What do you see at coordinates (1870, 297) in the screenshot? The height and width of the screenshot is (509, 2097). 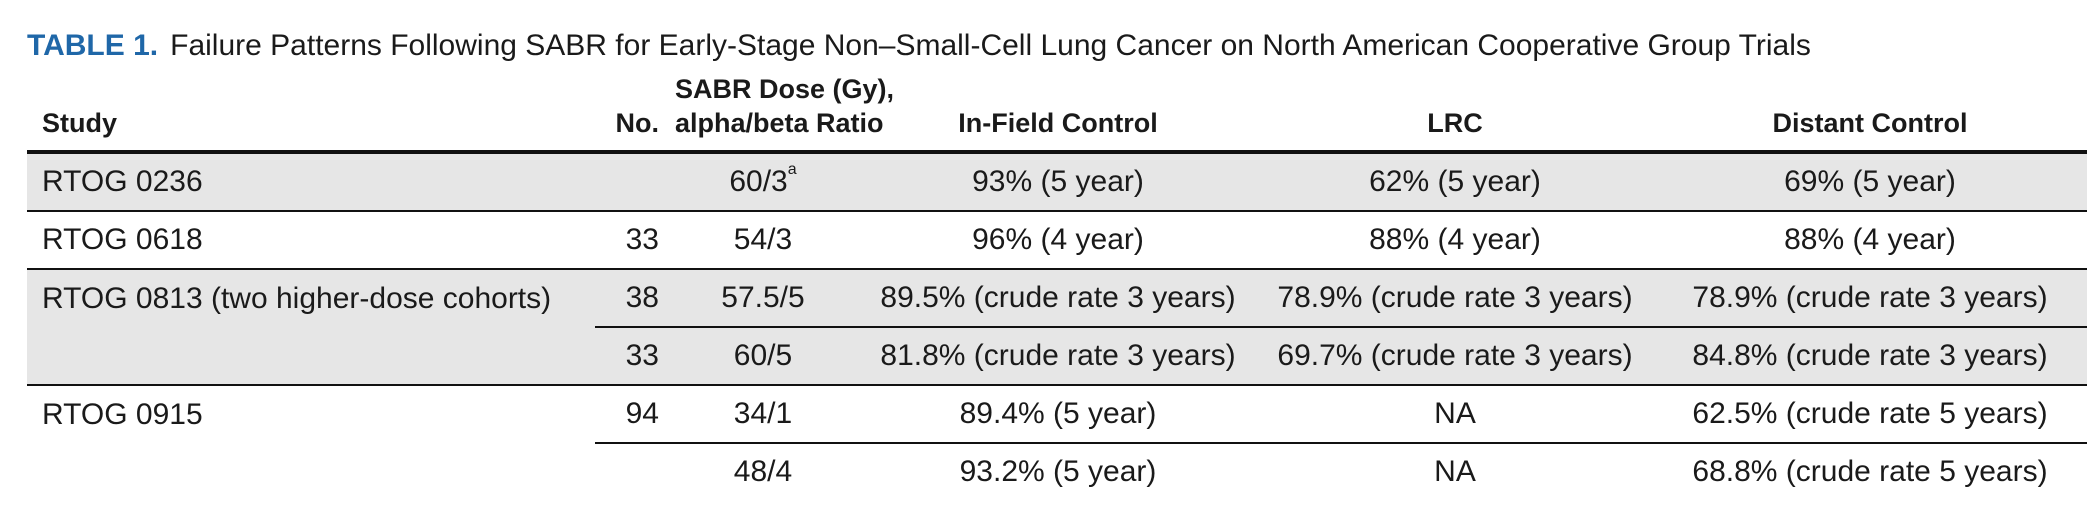 I see `cell-distant: 78.9% (crude rate 3 years)` at bounding box center [1870, 297].